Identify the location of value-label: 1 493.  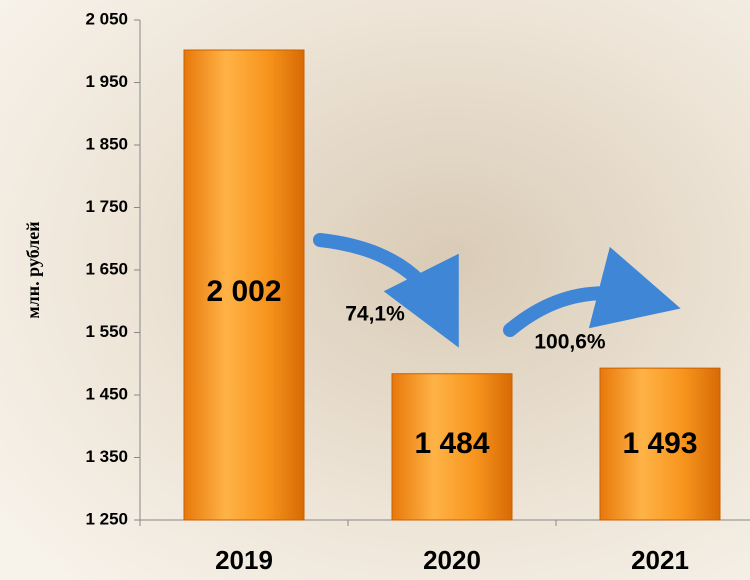
(659, 443).